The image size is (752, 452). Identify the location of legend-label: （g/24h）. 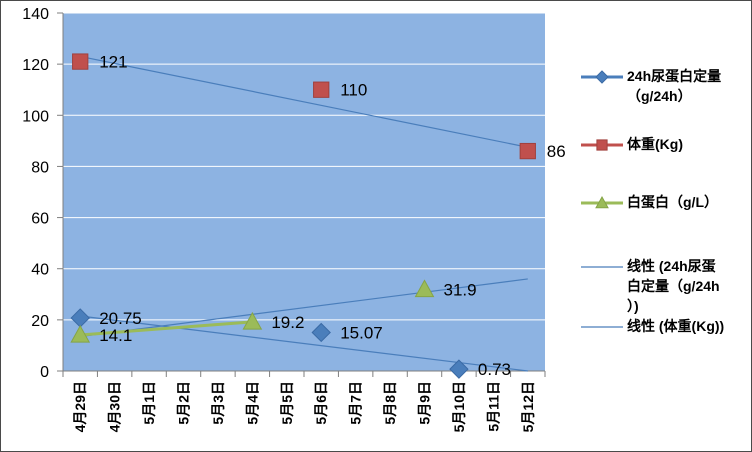
(659, 96).